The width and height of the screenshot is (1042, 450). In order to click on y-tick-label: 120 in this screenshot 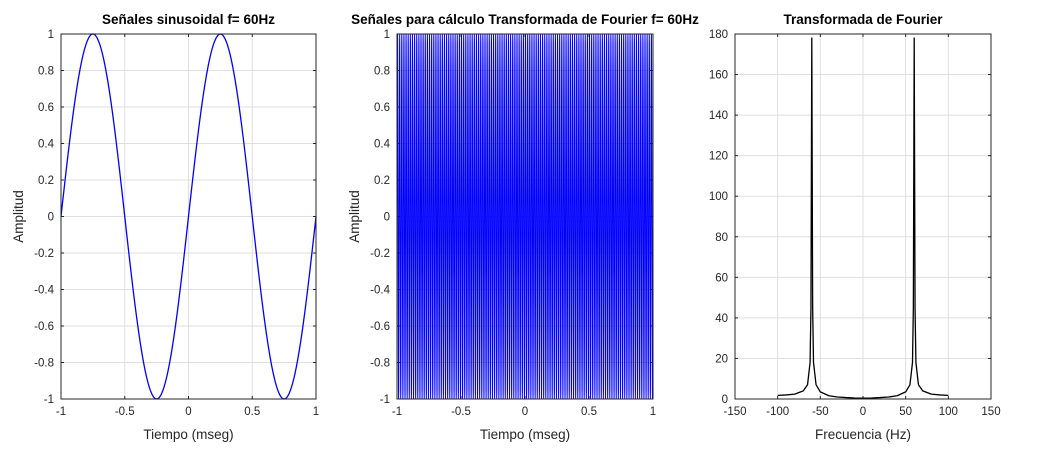, I will do `click(718, 157)`.